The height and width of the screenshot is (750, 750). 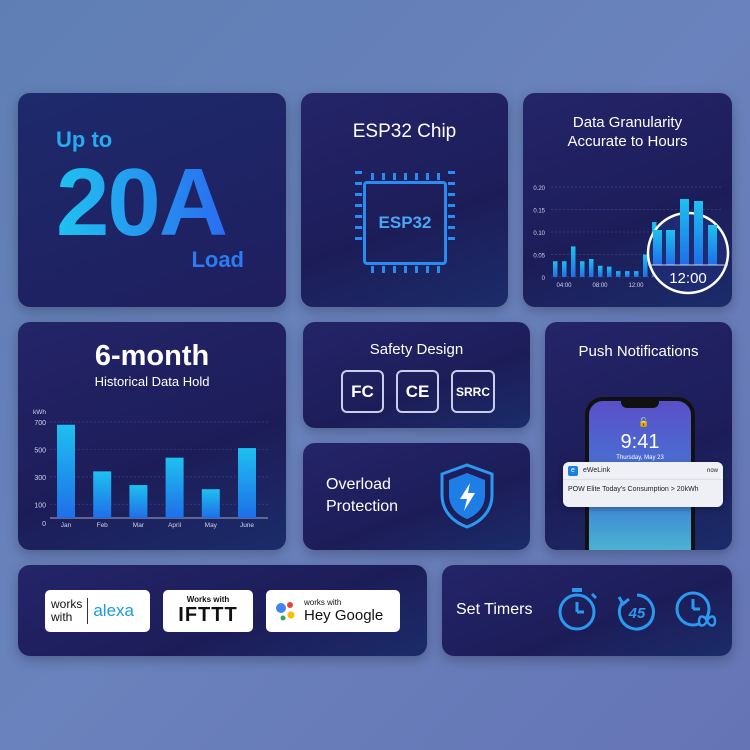 What do you see at coordinates (152, 381) in the screenshot?
I see `history-subtitle: Historical Data Hold` at bounding box center [152, 381].